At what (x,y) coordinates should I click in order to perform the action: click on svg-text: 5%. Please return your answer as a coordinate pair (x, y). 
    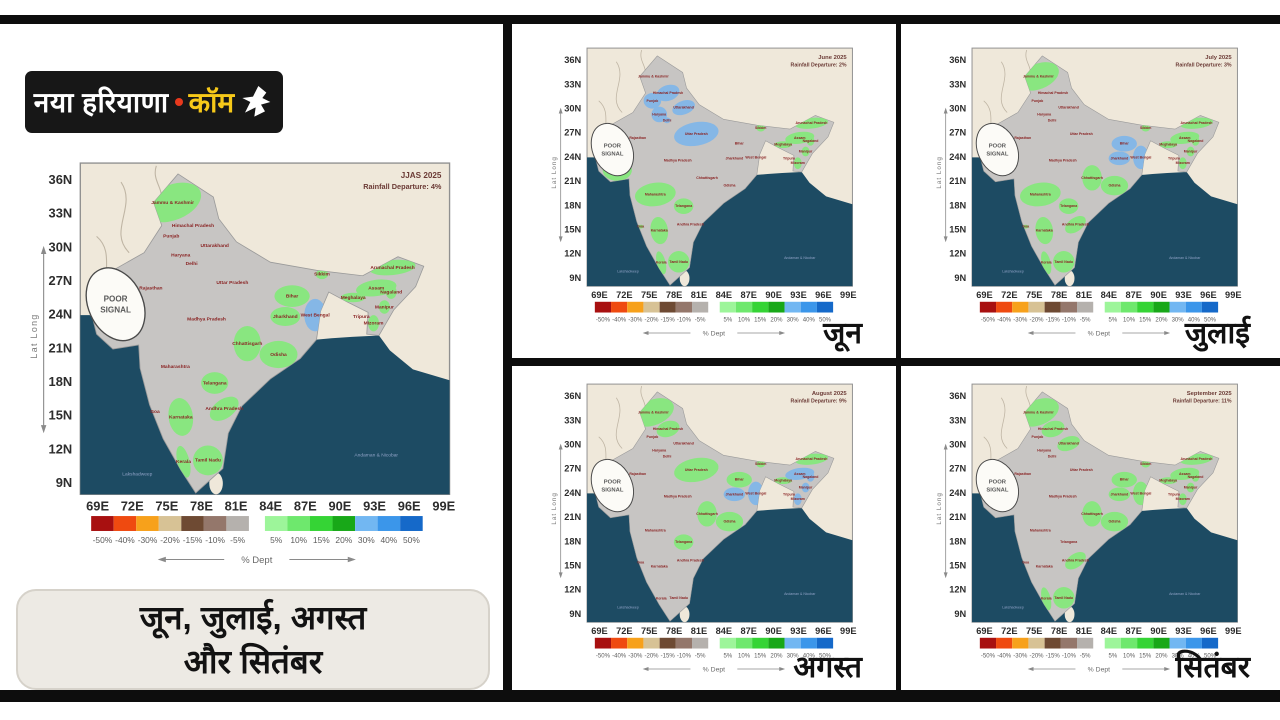
    Looking at the image, I should click on (276, 540).